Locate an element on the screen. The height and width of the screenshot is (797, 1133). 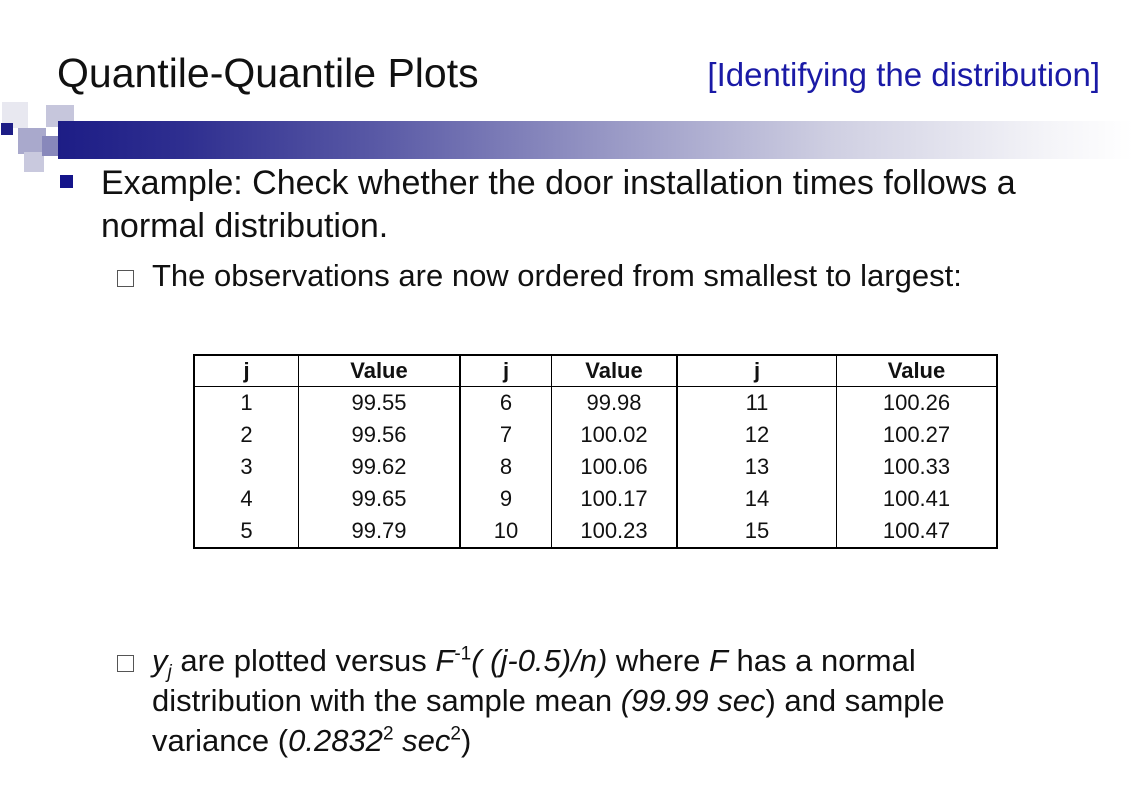
header-j-2: j is located at coordinates (505, 371).